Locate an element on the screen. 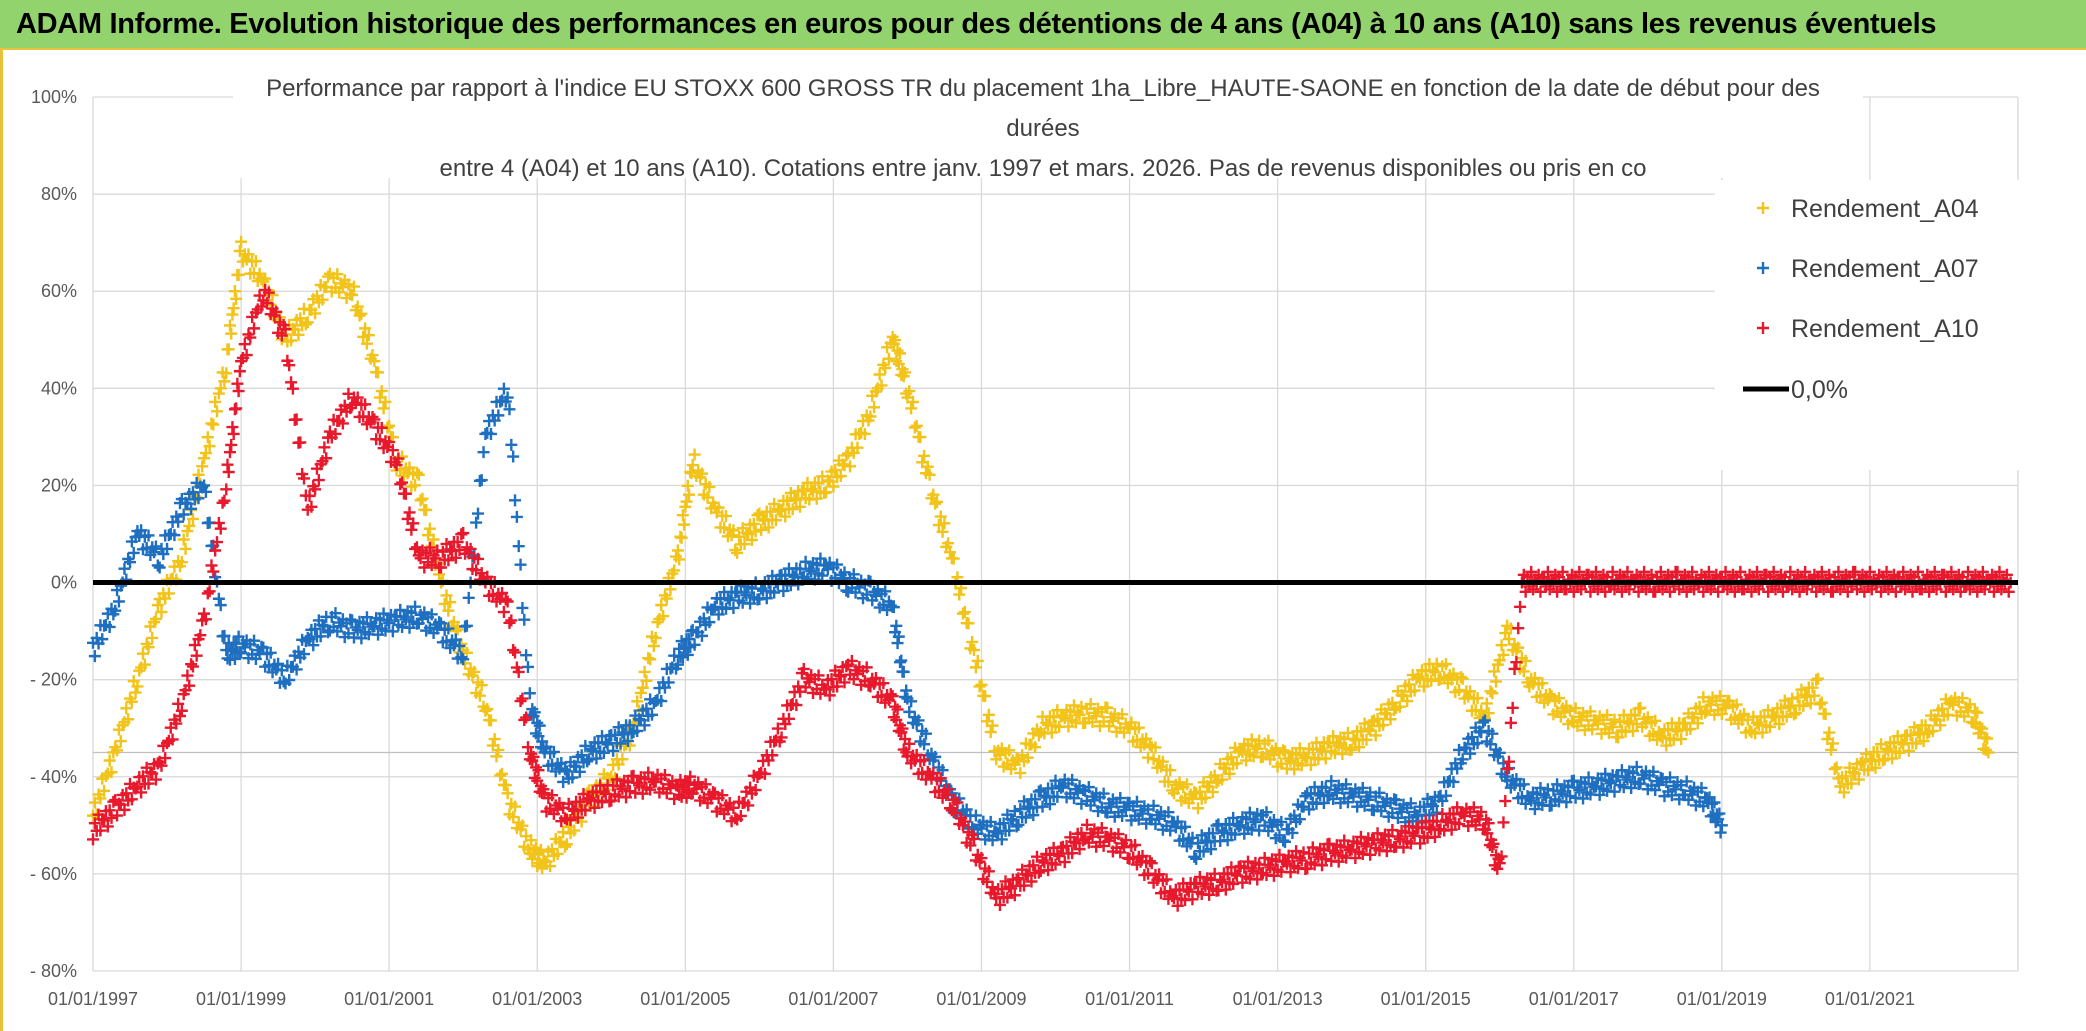  legend-label: Rendement_A10 is located at coordinates (1885, 329).